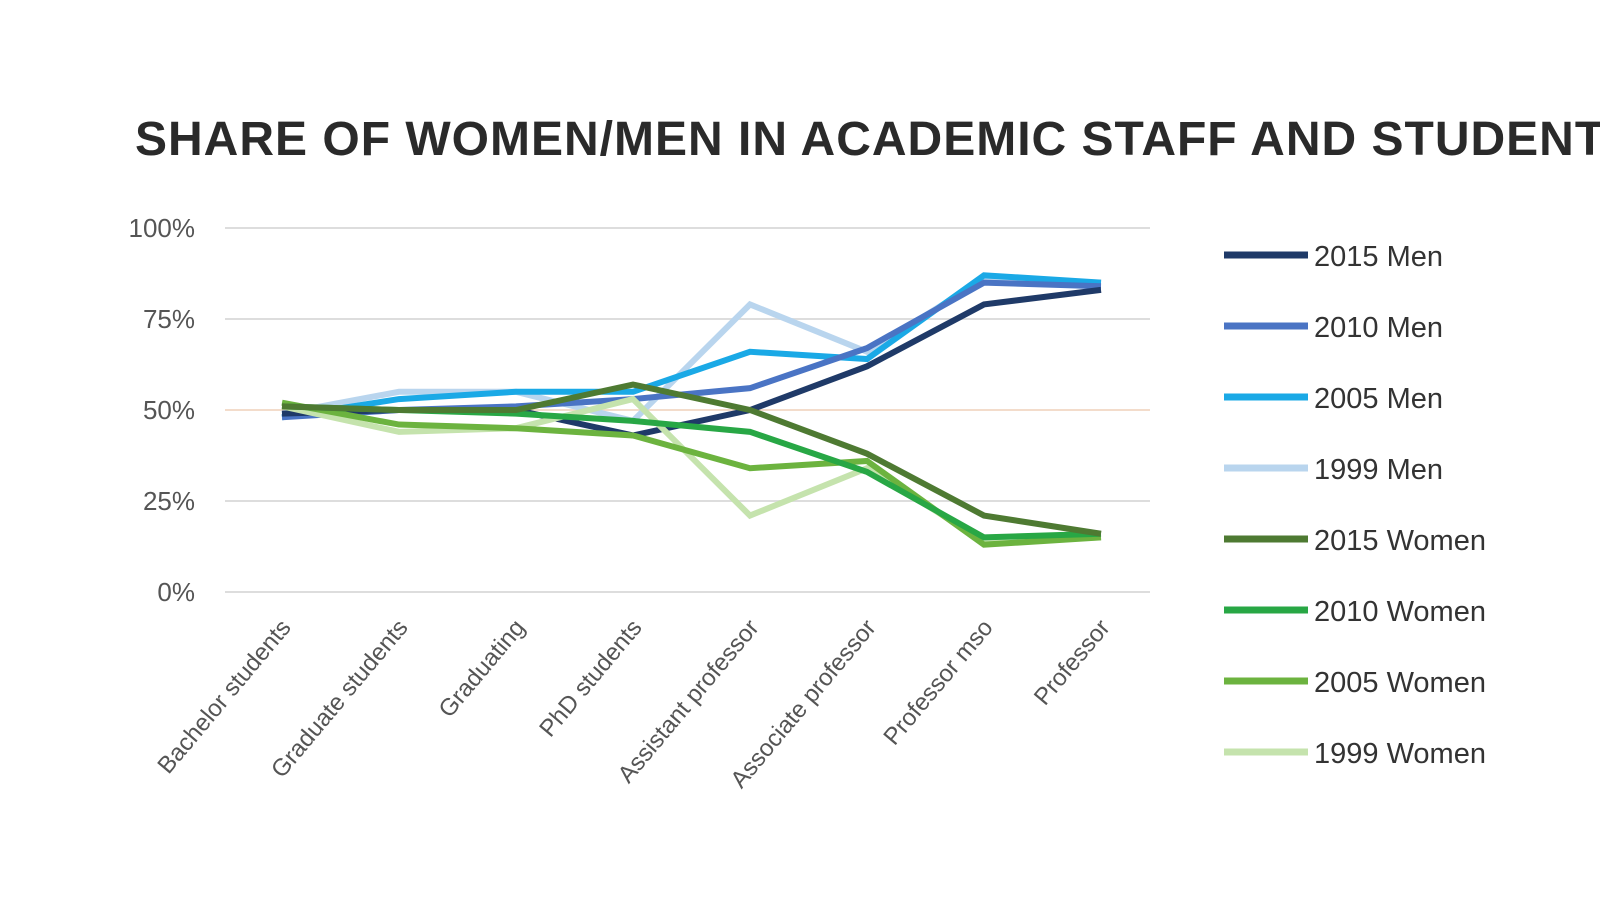  I want to click on legend-label: 2010 Women, so click(1400, 612).